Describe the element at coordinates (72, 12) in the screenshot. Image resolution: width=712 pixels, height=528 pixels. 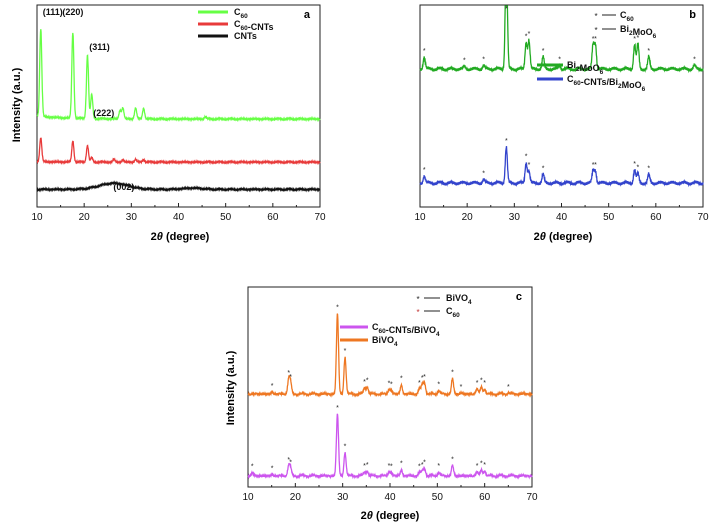
I see `annotation-220: (220)` at that location.